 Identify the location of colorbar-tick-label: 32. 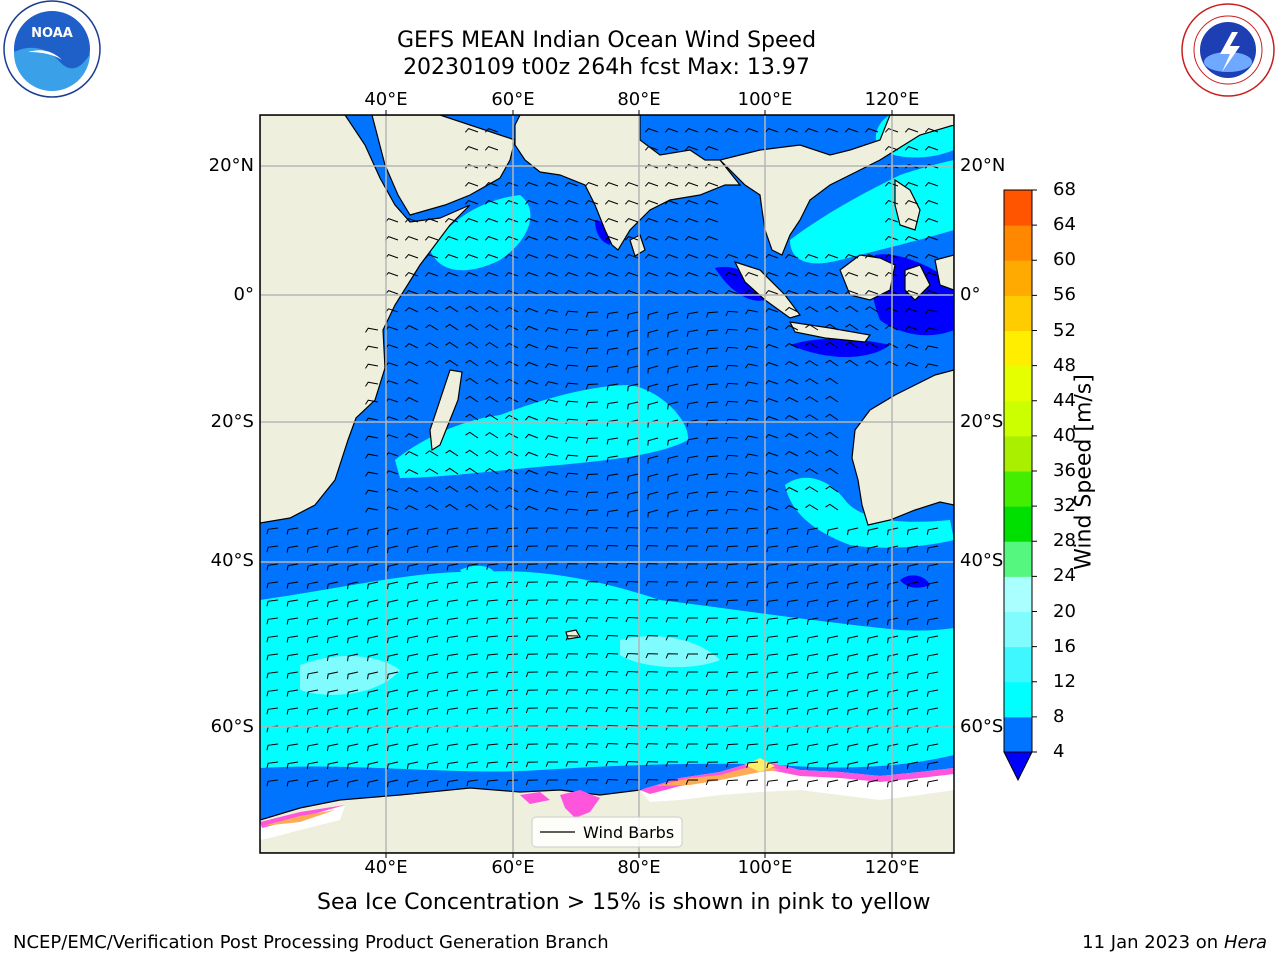
(1064, 506).